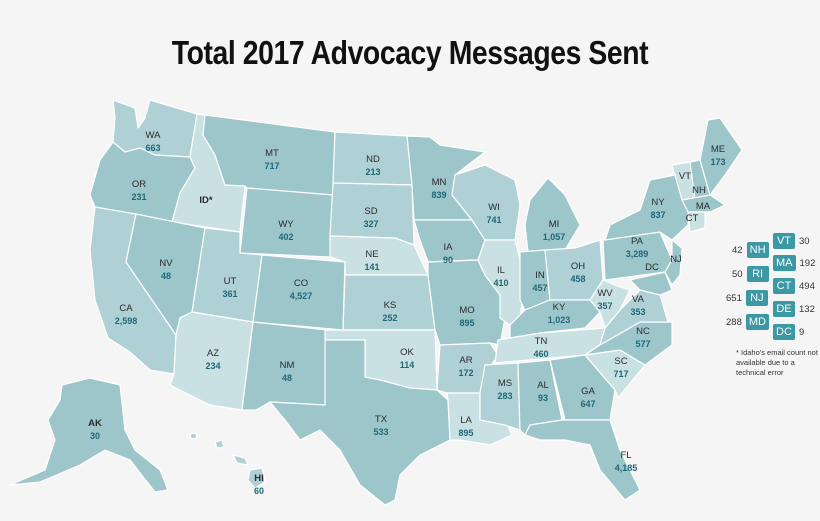 This screenshot has height=521, width=820. I want to click on label-GA: GA 647, so click(588, 397).